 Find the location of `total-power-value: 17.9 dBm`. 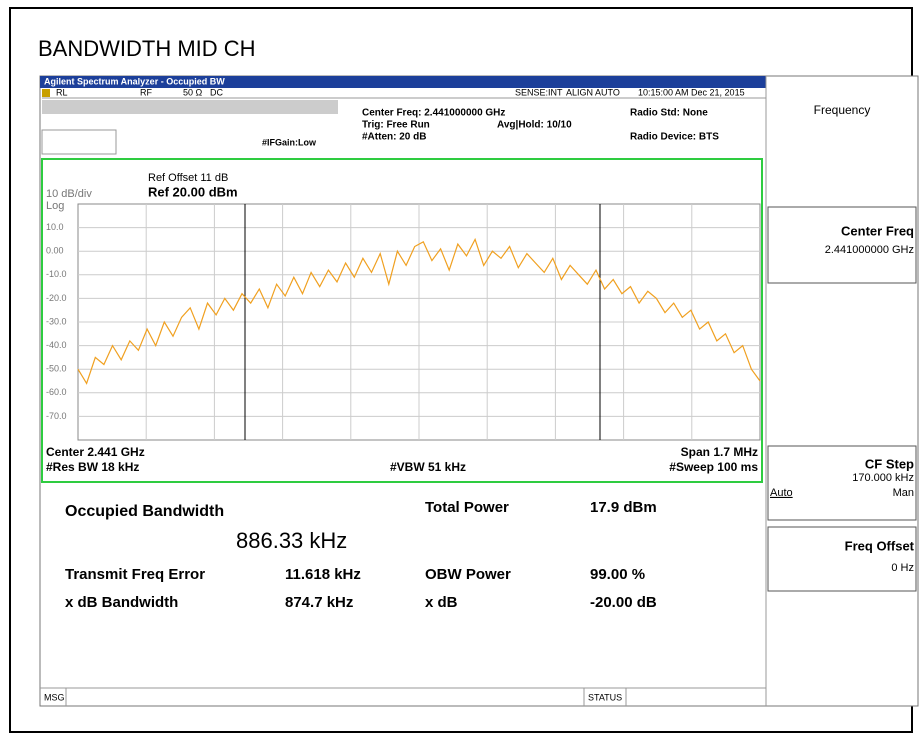

total-power-value: 17.9 dBm is located at coordinates (623, 507).